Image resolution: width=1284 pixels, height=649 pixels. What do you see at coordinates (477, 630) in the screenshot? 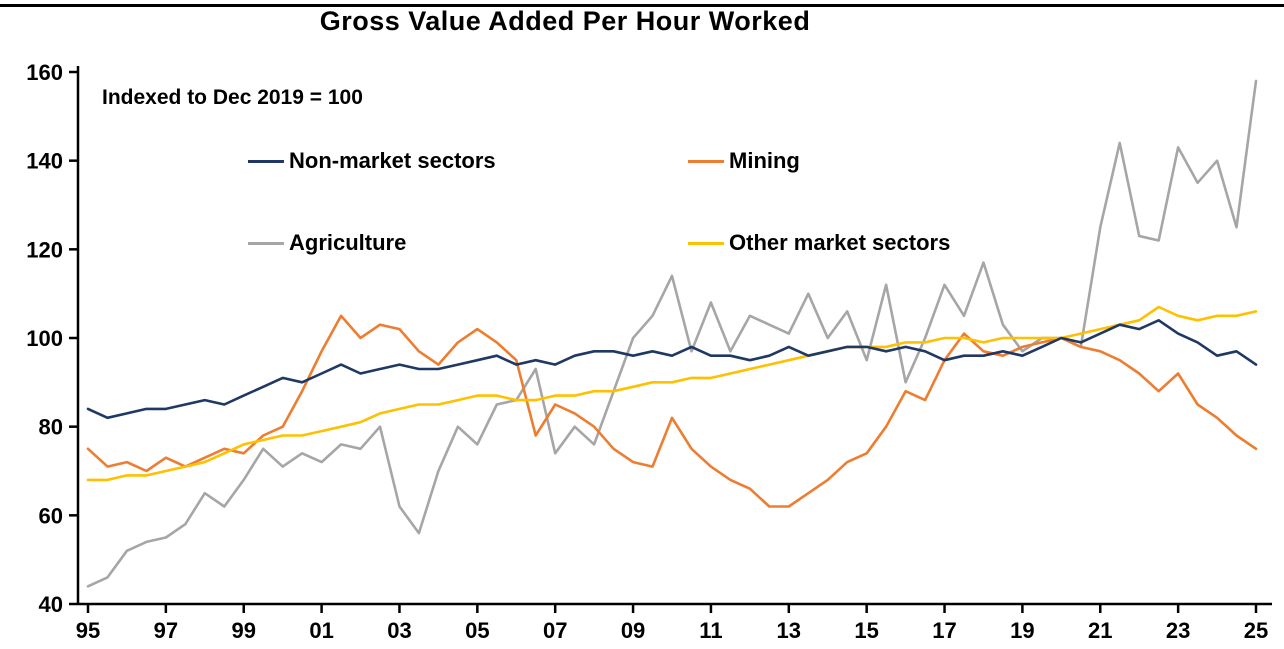
I see `x-tick-label: 05` at bounding box center [477, 630].